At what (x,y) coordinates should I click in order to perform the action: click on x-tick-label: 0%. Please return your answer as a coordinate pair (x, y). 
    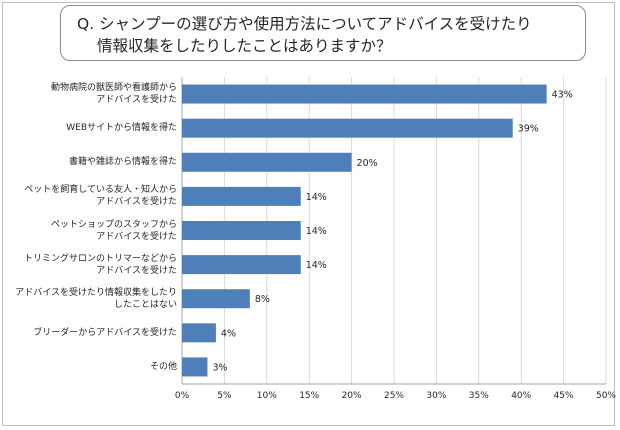
    Looking at the image, I should click on (182, 396).